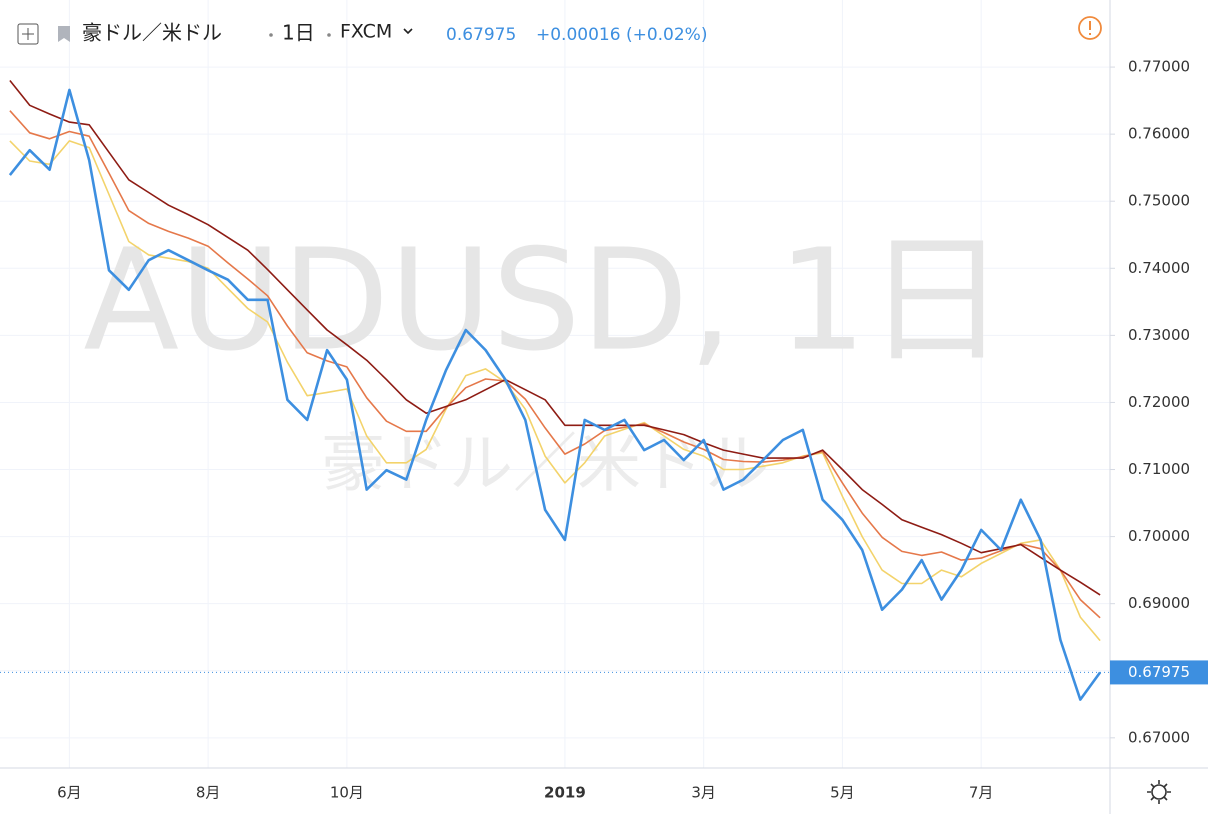 The image size is (1208, 814). I want to click on watermark-subtitle: 豪ドル／米ドル, so click(545, 465).